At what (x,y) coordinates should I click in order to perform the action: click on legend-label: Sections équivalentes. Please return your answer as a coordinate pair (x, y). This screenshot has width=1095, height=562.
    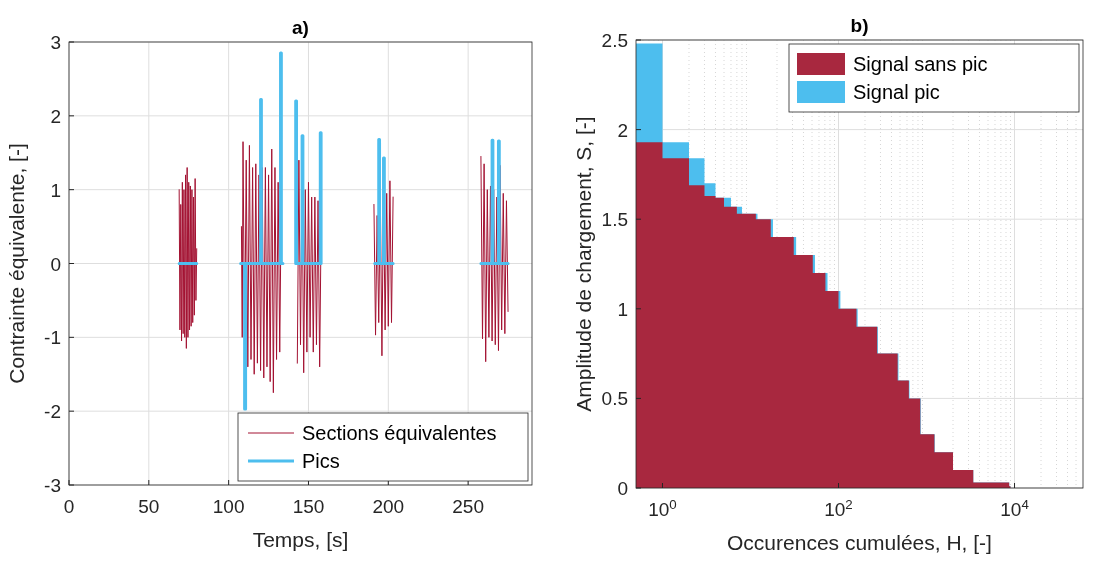
    Looking at the image, I should click on (399, 433).